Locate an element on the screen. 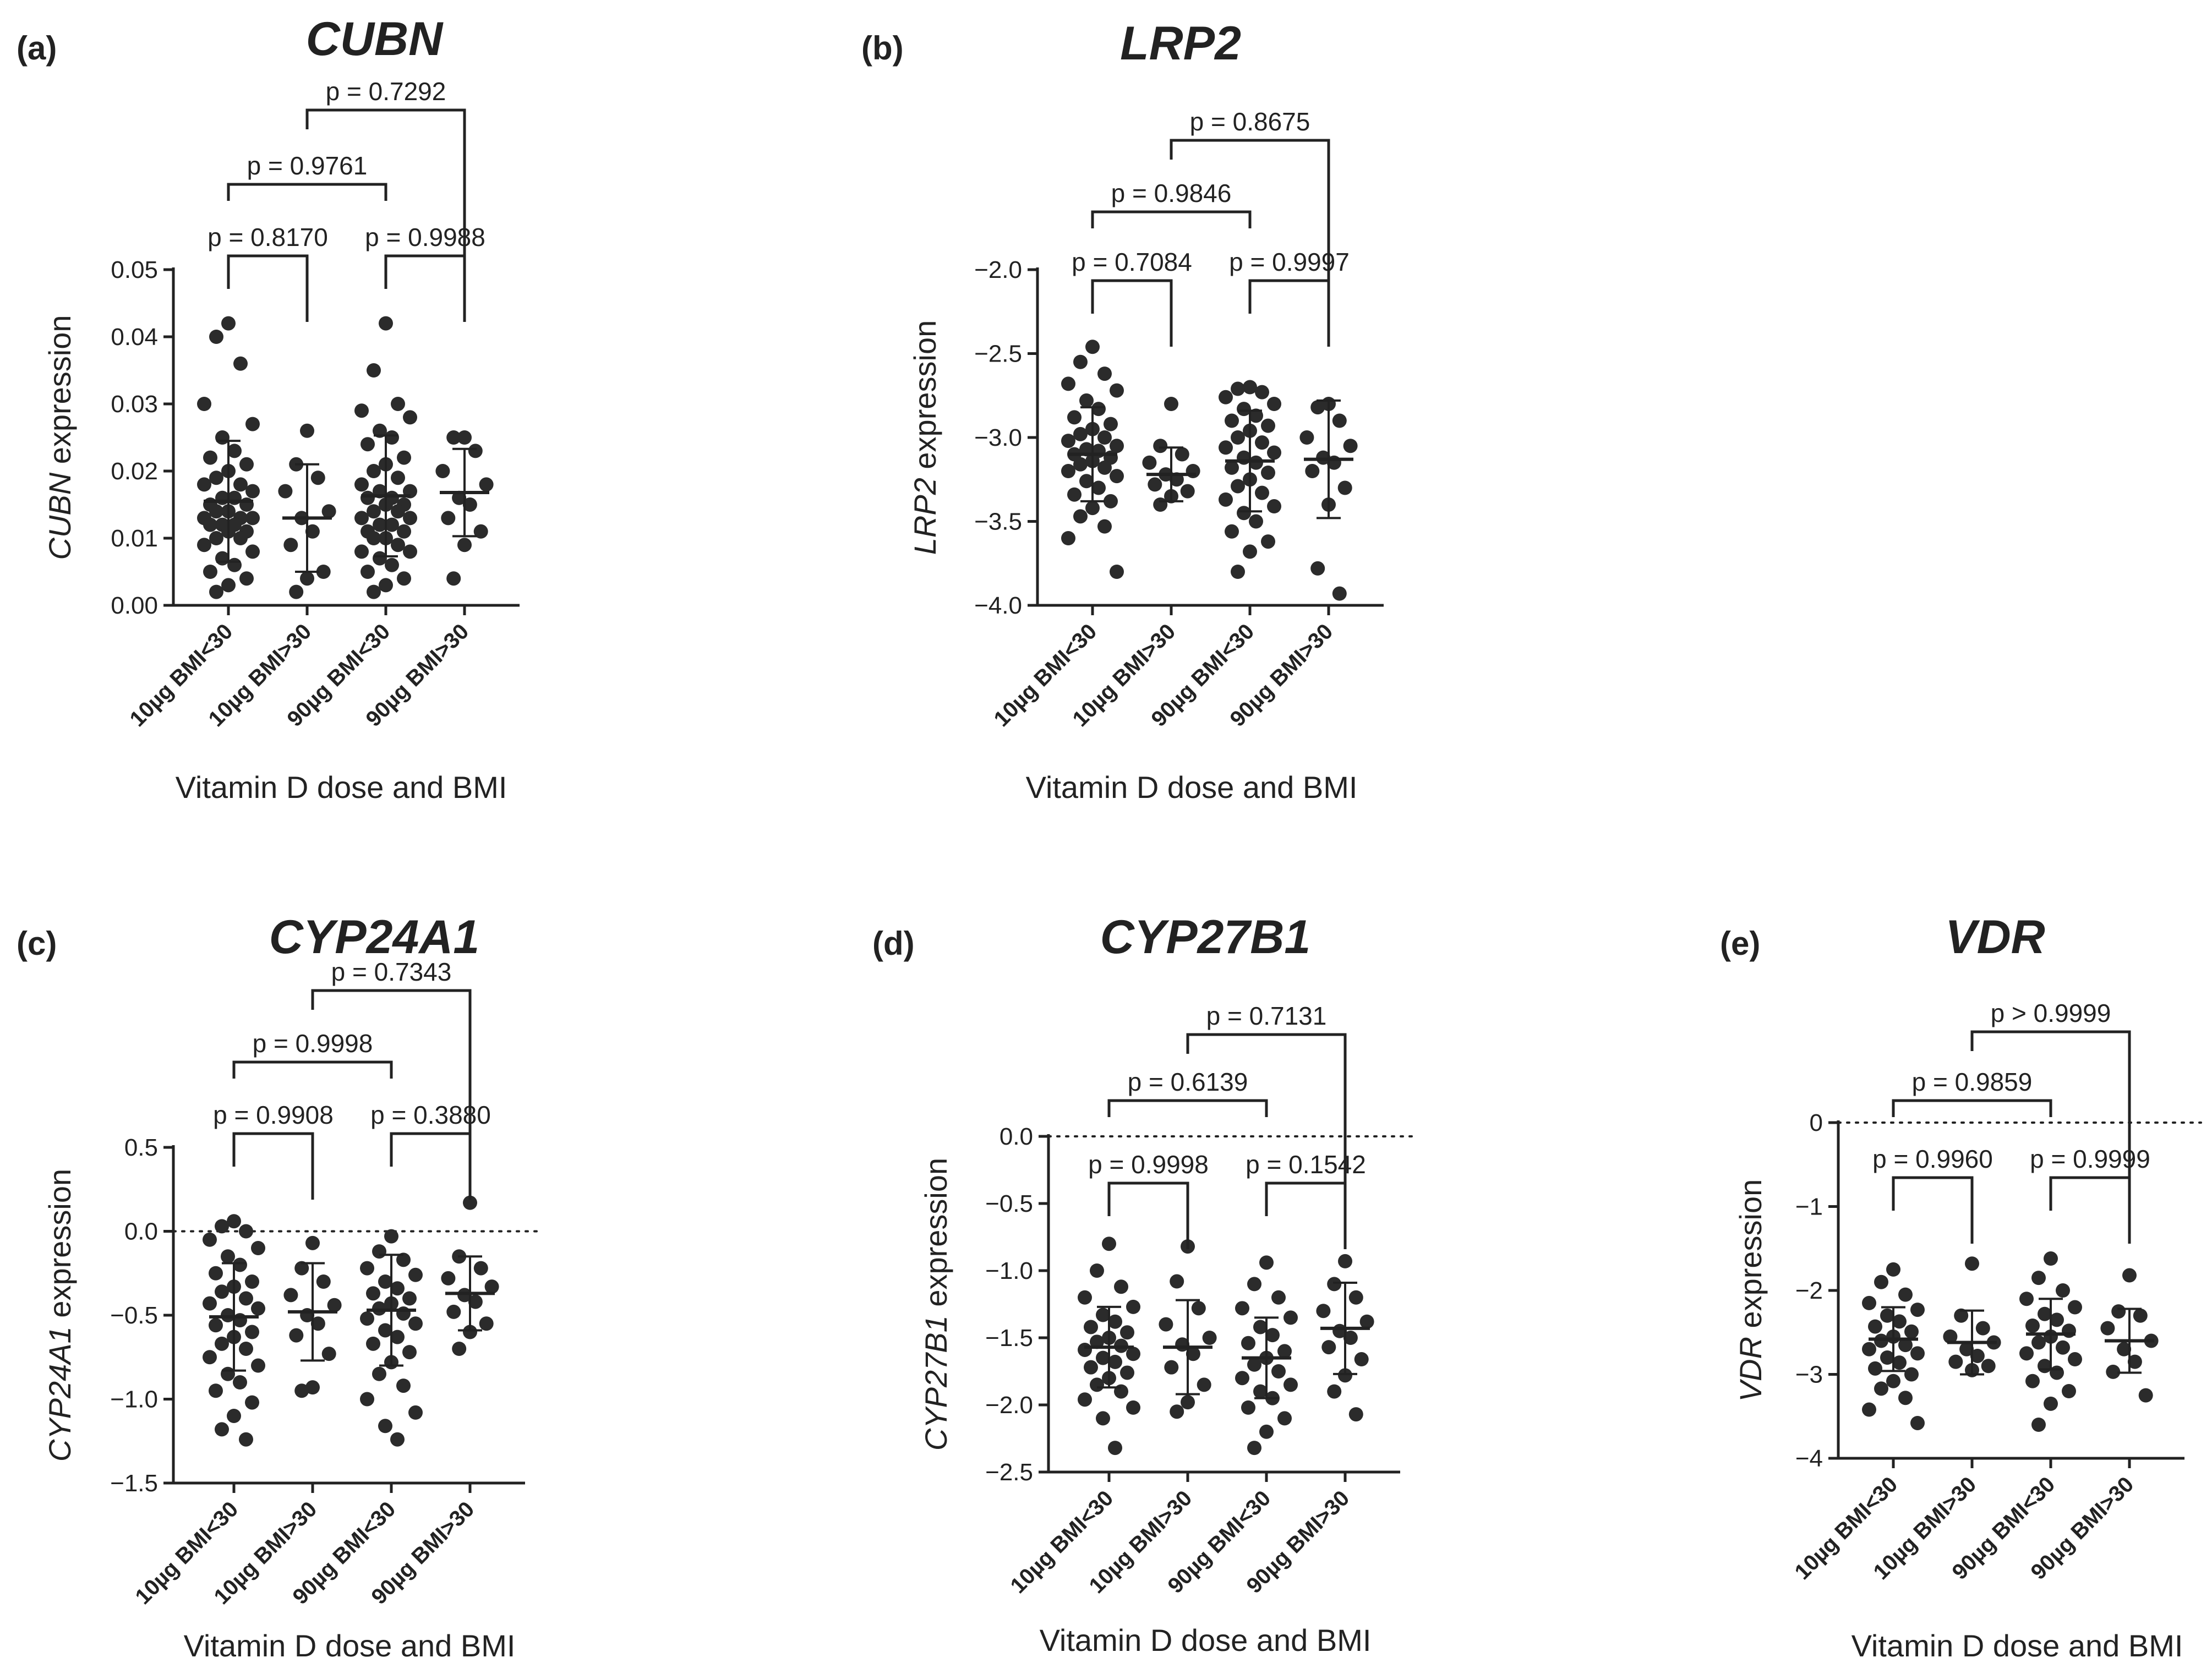  y-tick-label: −0.5 is located at coordinates (1009, 1203).